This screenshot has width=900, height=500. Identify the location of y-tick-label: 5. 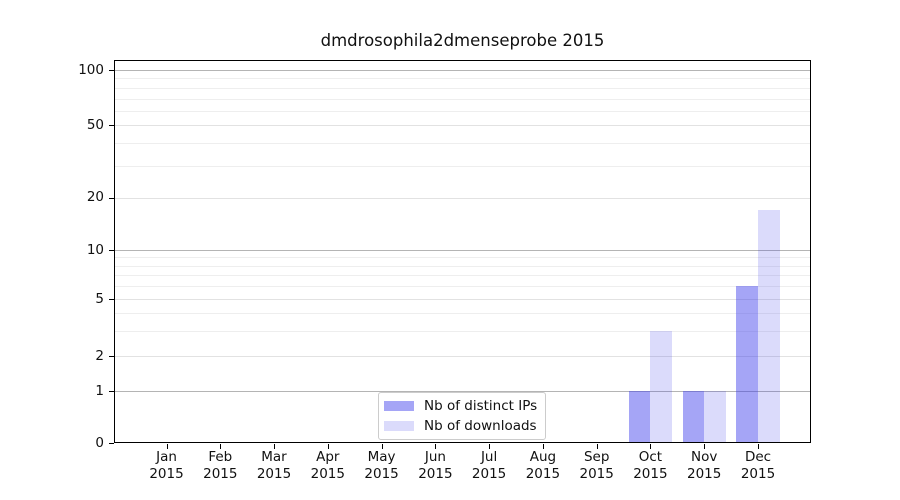
(99, 298).